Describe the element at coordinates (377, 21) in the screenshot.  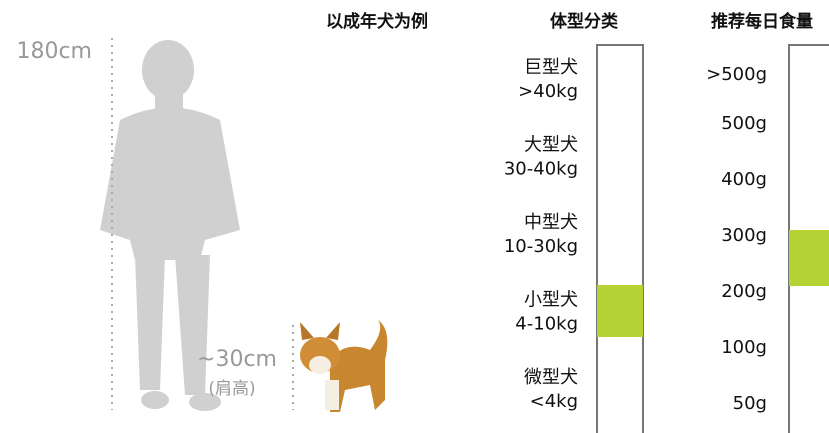
I see `header-example: 以成年犬为例` at that location.